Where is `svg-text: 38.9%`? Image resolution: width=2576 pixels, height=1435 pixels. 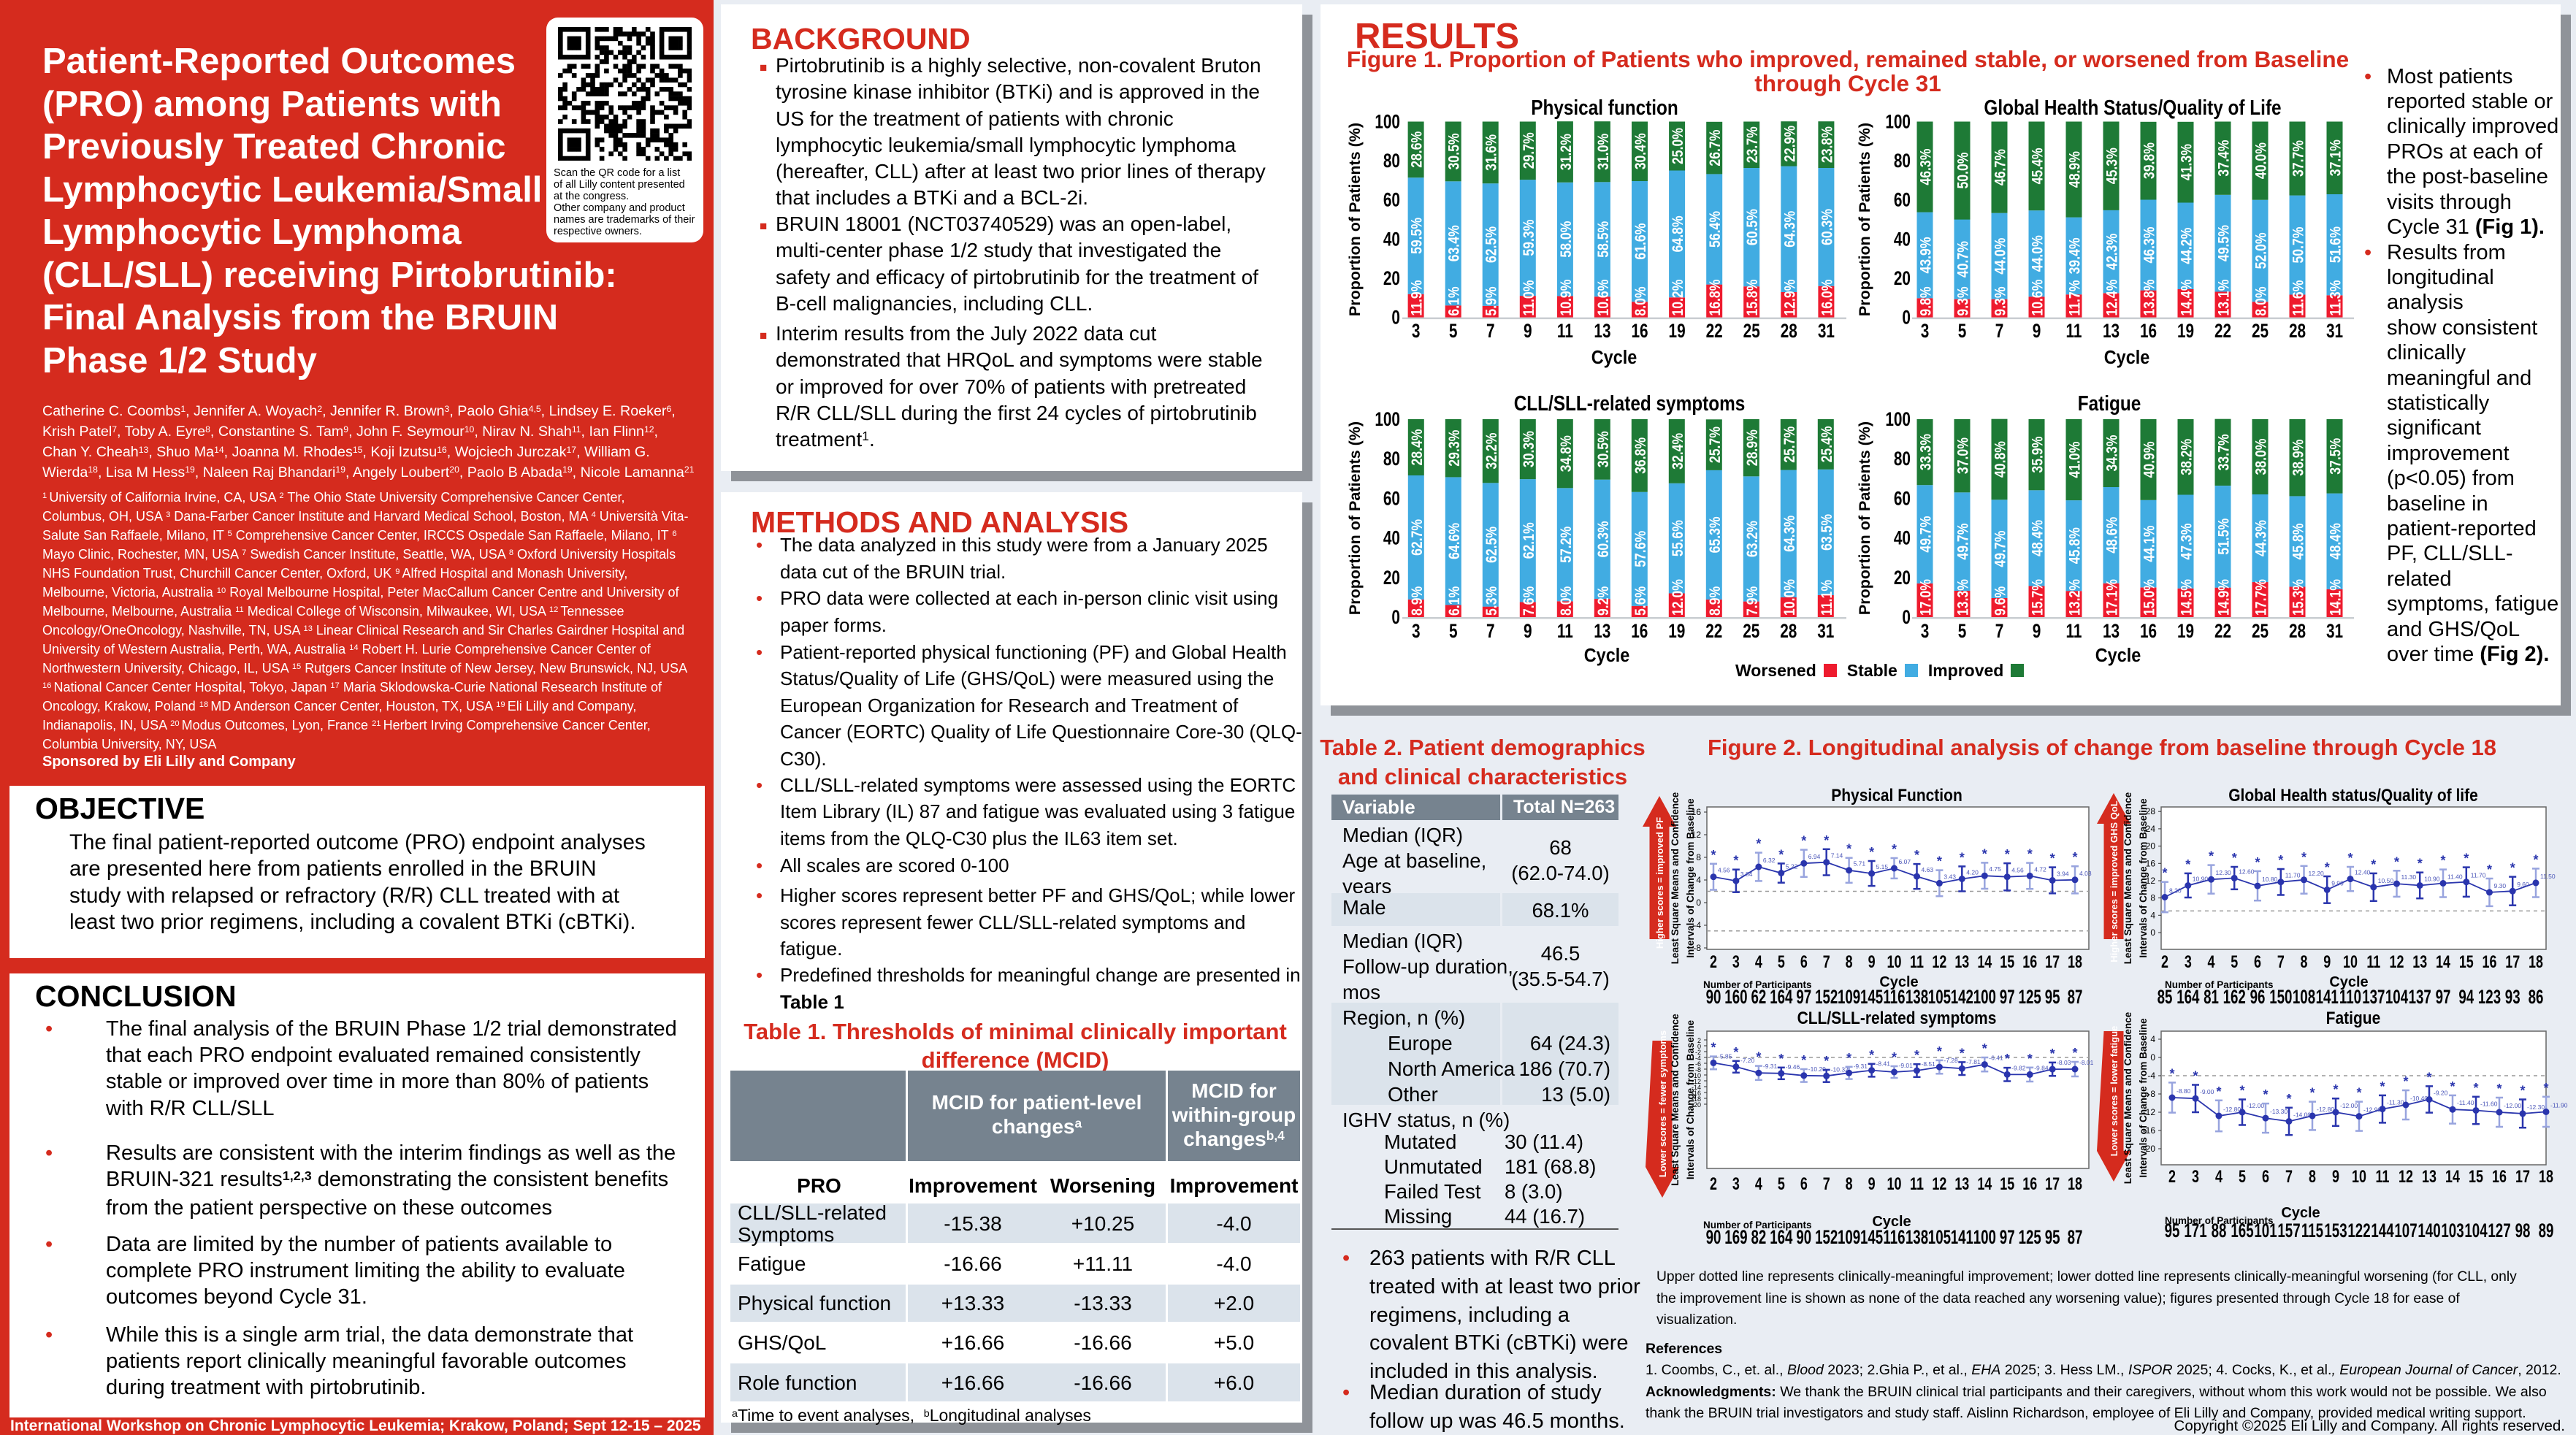 svg-text: 38.9% is located at coordinates (2298, 458).